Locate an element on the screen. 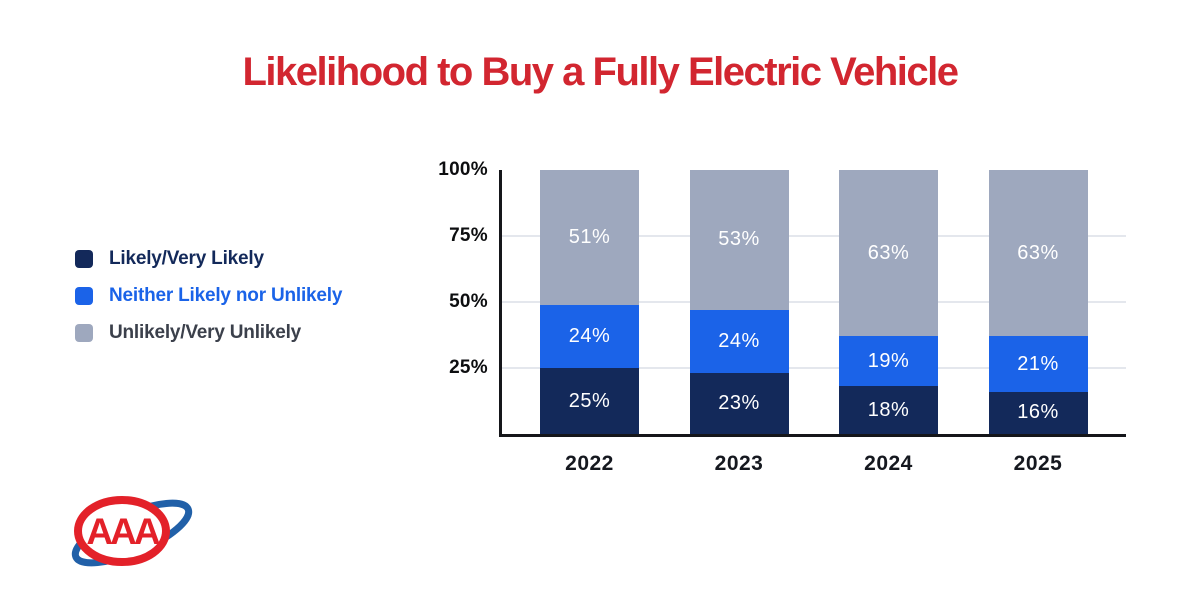 This screenshot has height=615, width=1200. legend-item-2: Unlikely/Very Unlikely is located at coordinates (208, 332).